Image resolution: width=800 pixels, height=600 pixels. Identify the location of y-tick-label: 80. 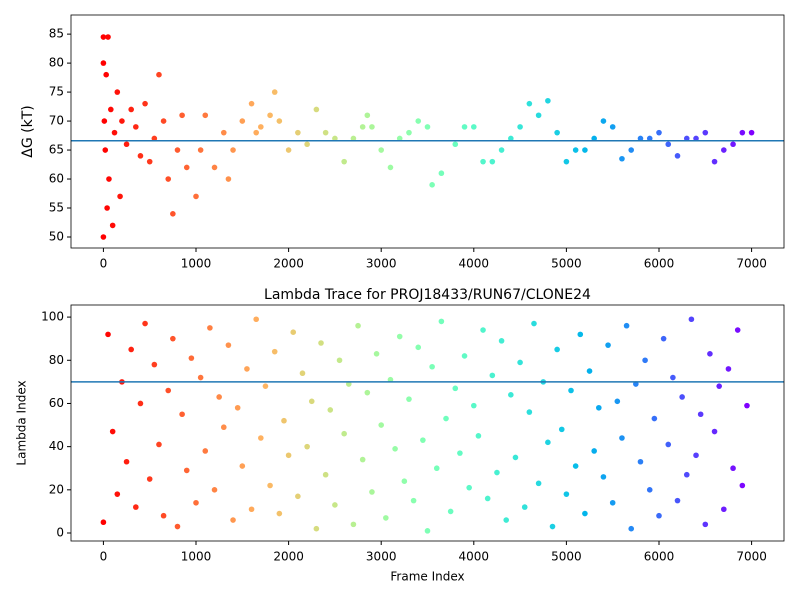
(56, 360).